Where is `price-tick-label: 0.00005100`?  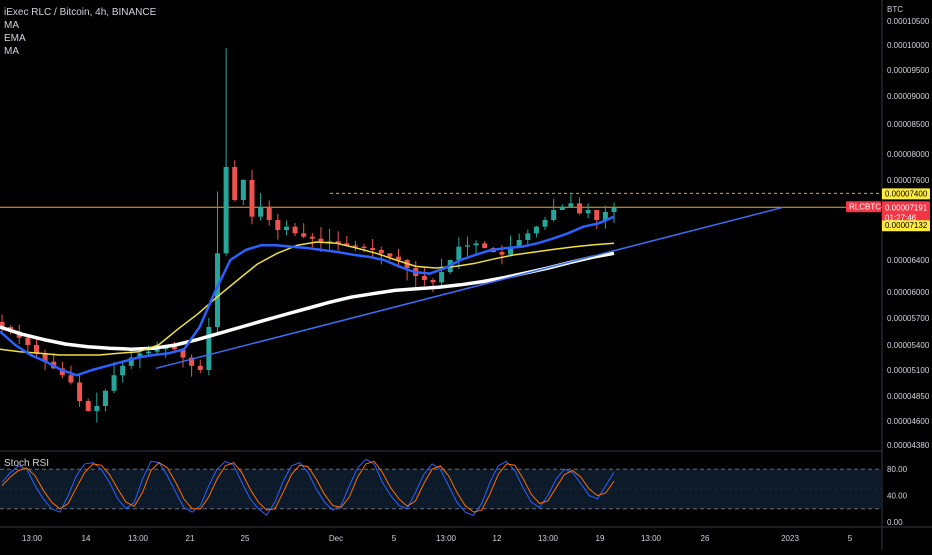
price-tick-label: 0.00005100 is located at coordinates (908, 370).